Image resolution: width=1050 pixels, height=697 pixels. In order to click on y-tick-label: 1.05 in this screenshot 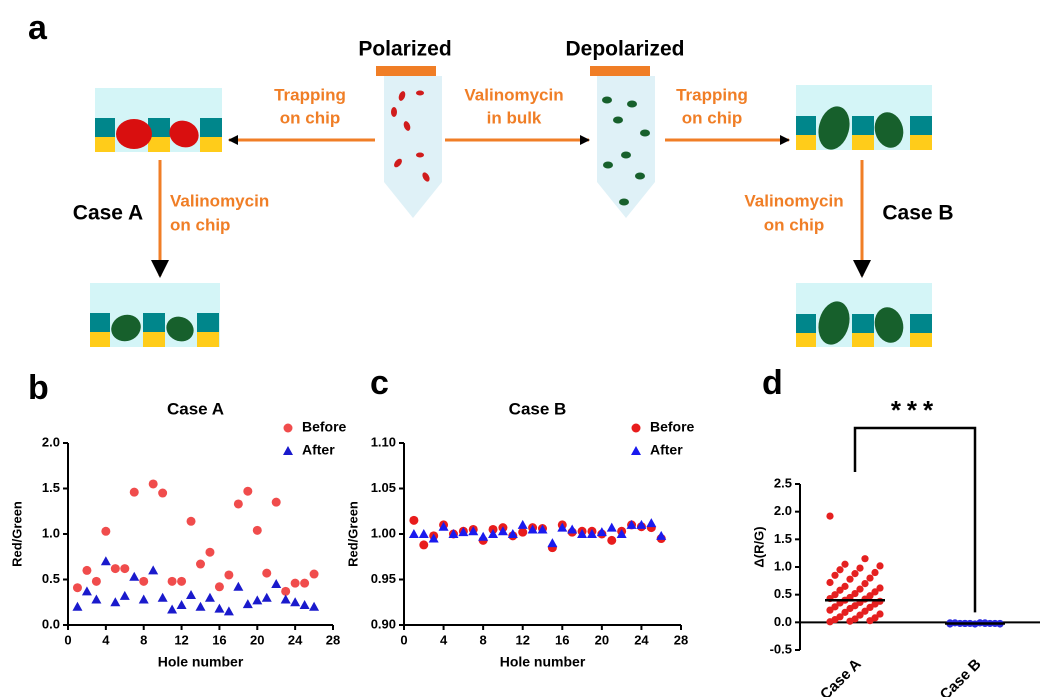, I will do `click(383, 487)`.